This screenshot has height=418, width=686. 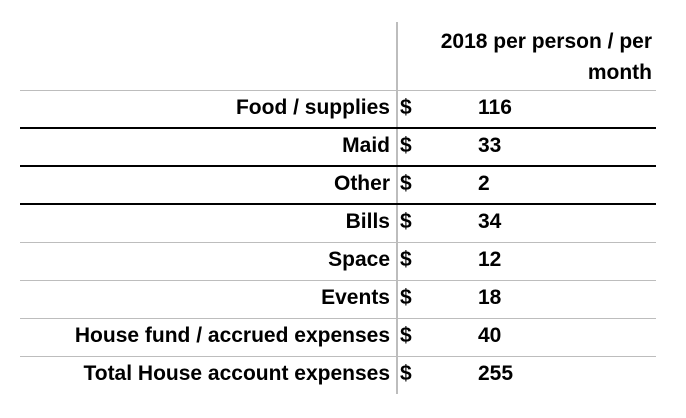 I want to click on row-value: 18, so click(x=490, y=297).